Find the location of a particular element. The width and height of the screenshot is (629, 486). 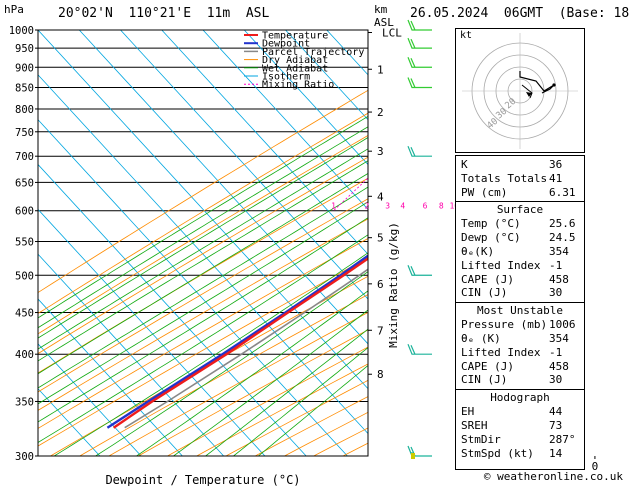

index-row: PW (cm) 6.31 is located at coordinates (520, 193).